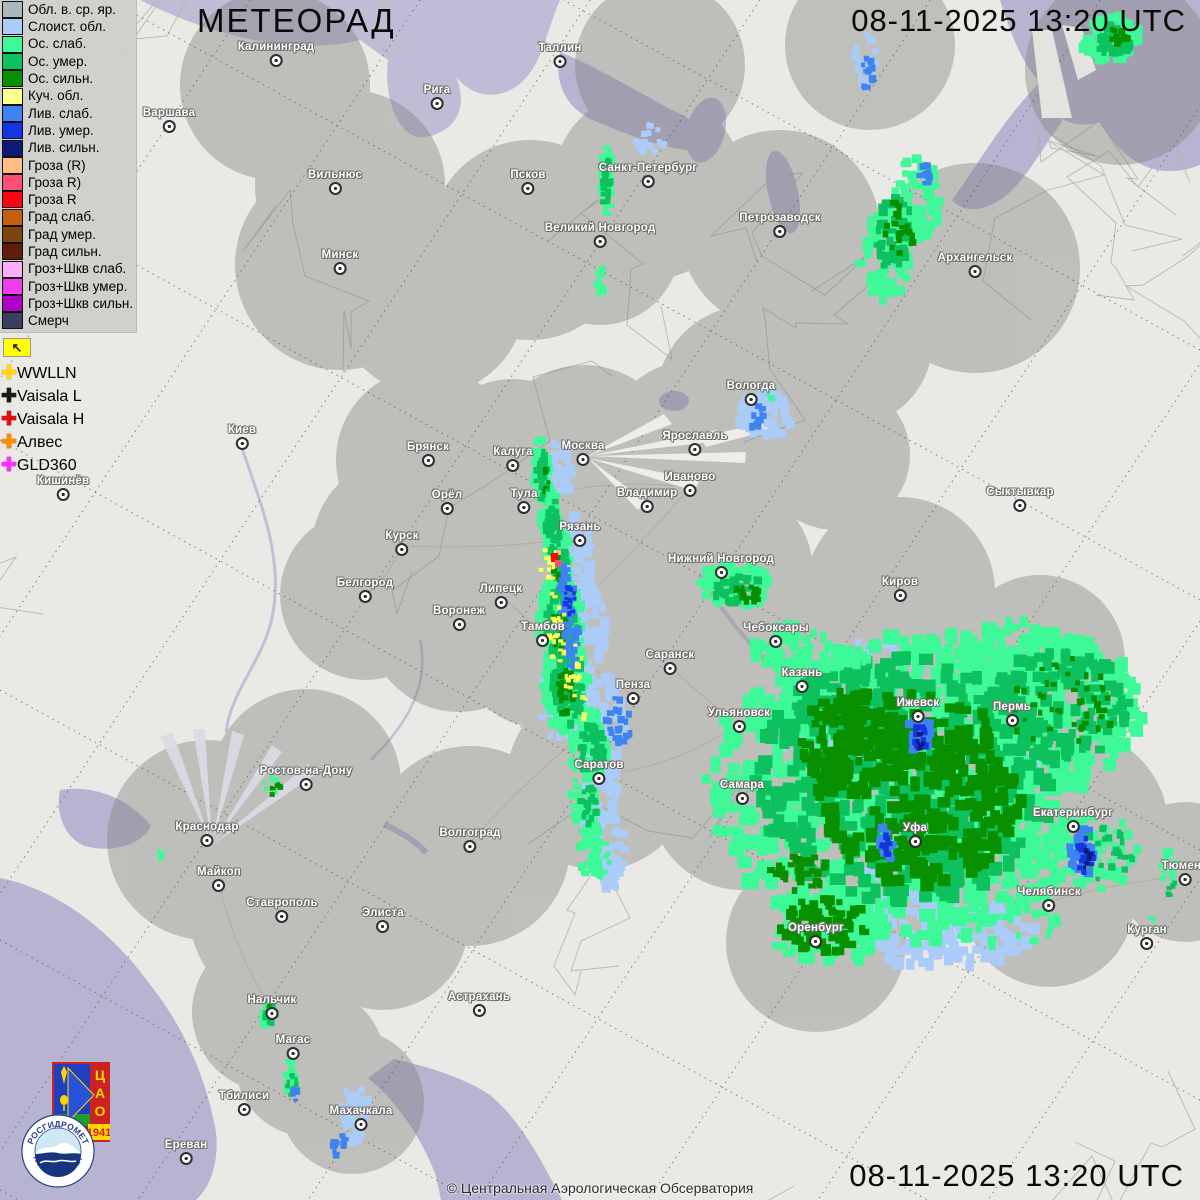 This screenshot has width=1200, height=1200. What do you see at coordinates (48, 321) in the screenshot?
I see `legend-label: Смерч` at bounding box center [48, 321].